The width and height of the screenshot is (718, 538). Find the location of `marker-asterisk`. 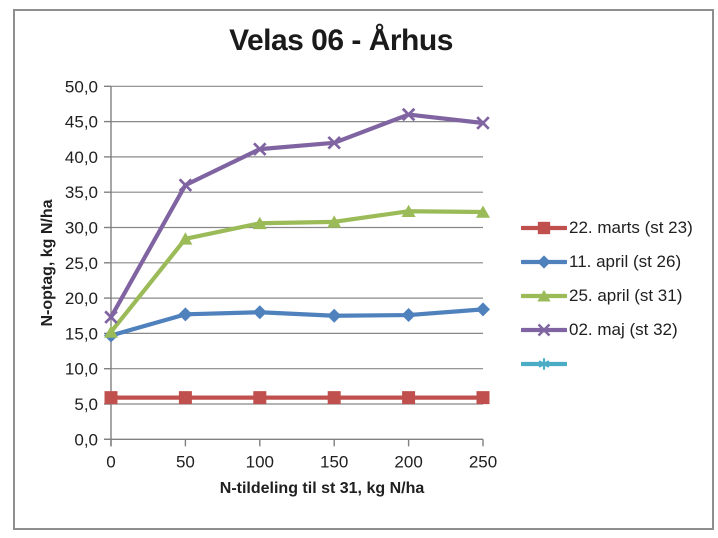

marker-asterisk is located at coordinates (544, 364).